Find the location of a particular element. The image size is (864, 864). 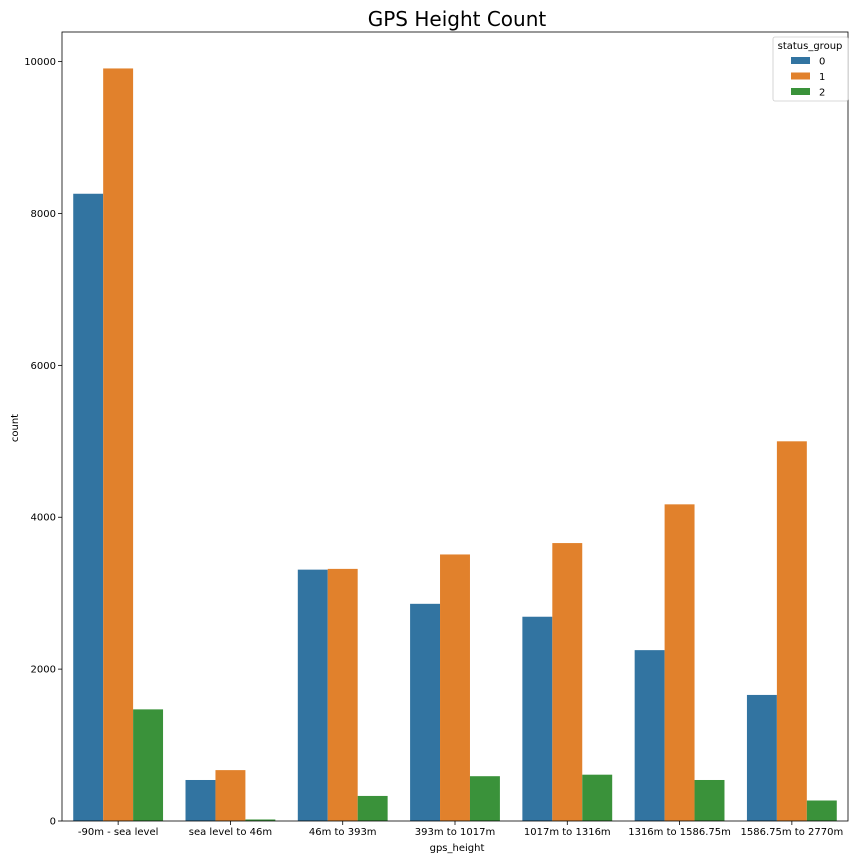

x-tick-label: 1316m to 1586.75m is located at coordinates (679, 832).